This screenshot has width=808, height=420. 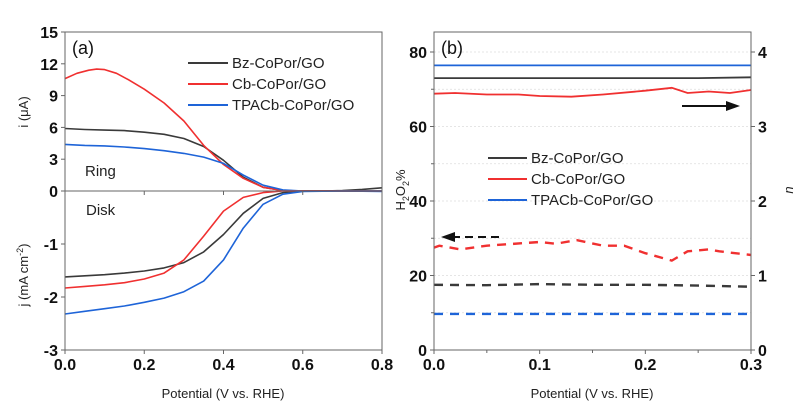 I want to click on n-y-tick-label: 4, so click(x=762, y=53).